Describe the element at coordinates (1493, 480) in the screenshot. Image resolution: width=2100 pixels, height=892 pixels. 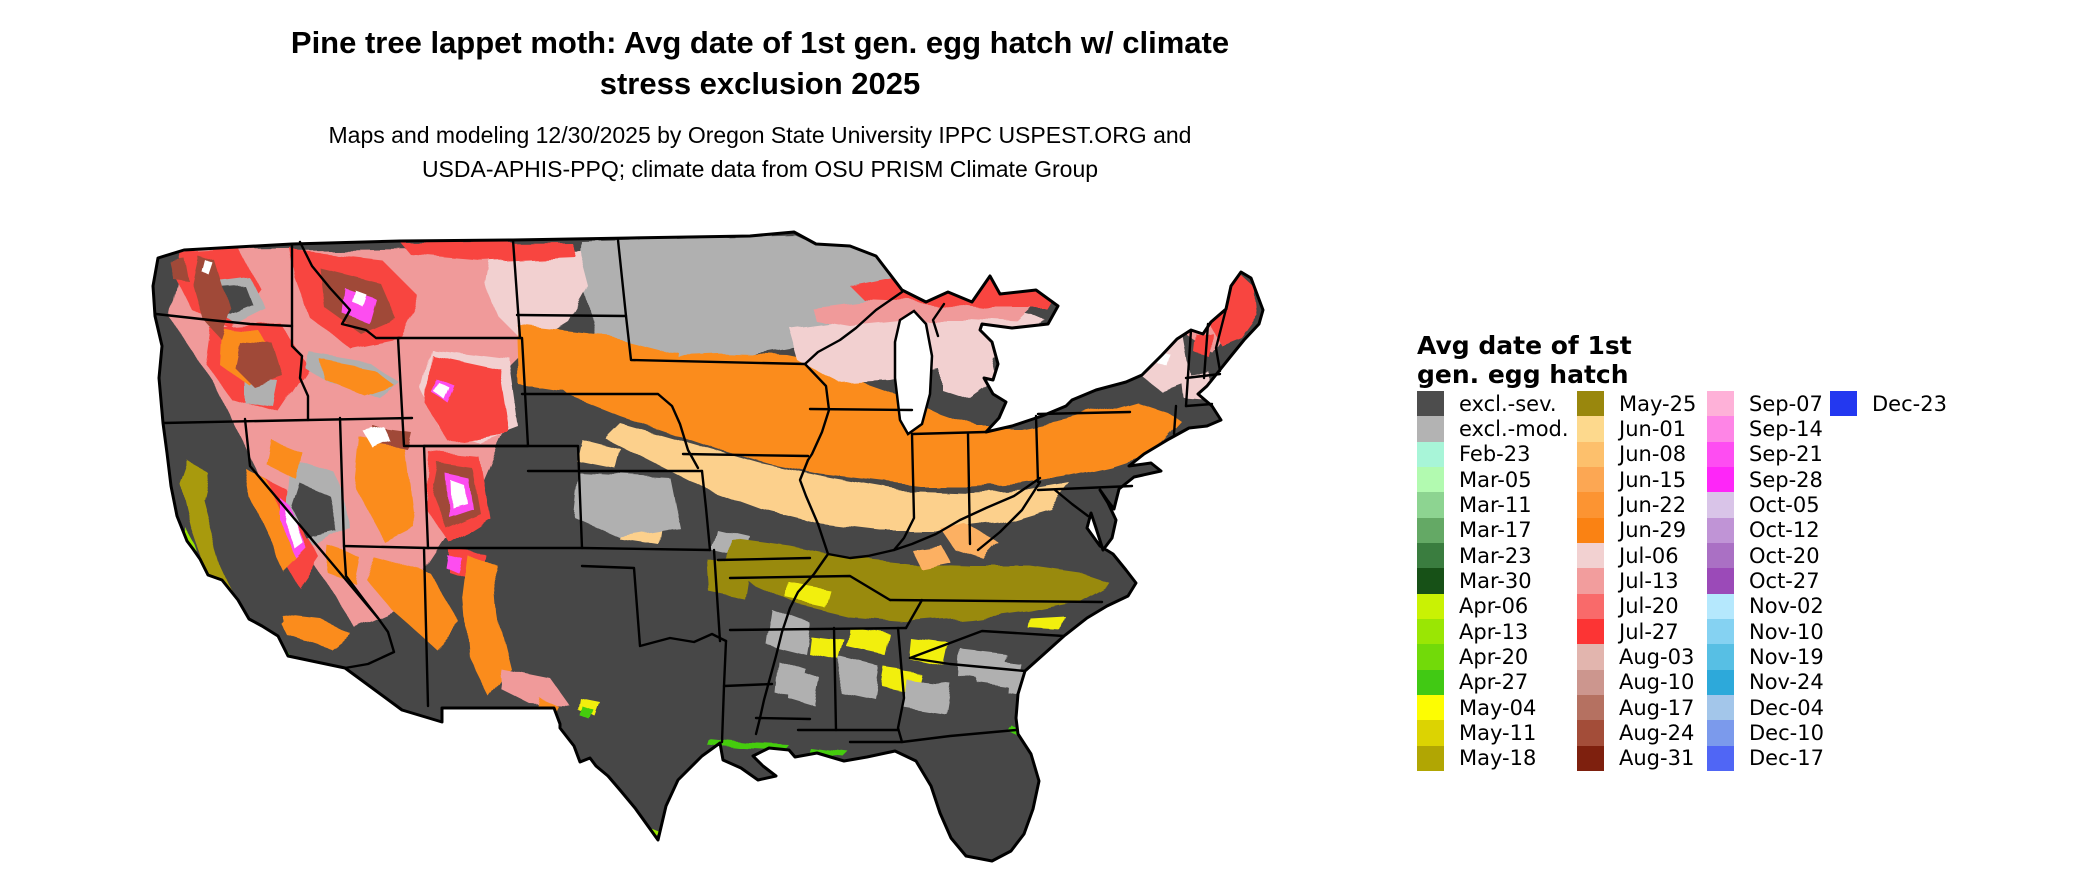
I see `legend-entry: Mar-05` at that location.